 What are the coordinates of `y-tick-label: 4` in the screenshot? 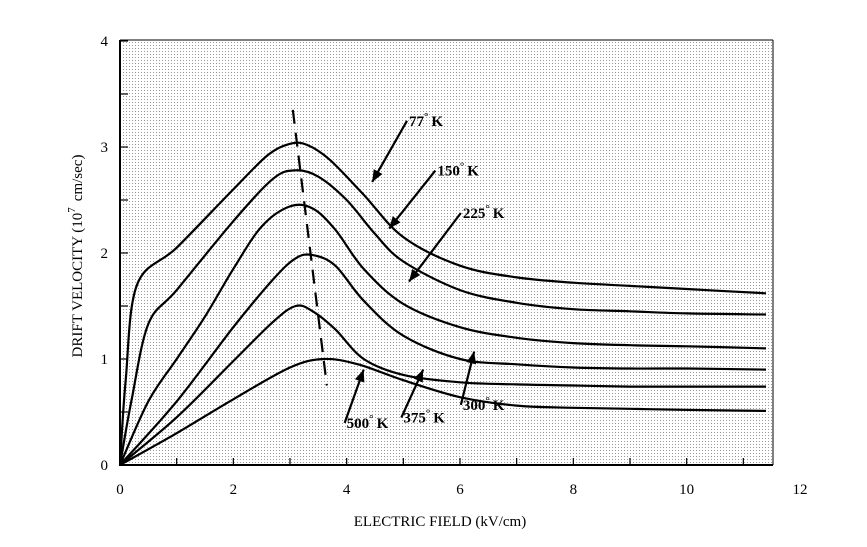 It's located at (105, 42).